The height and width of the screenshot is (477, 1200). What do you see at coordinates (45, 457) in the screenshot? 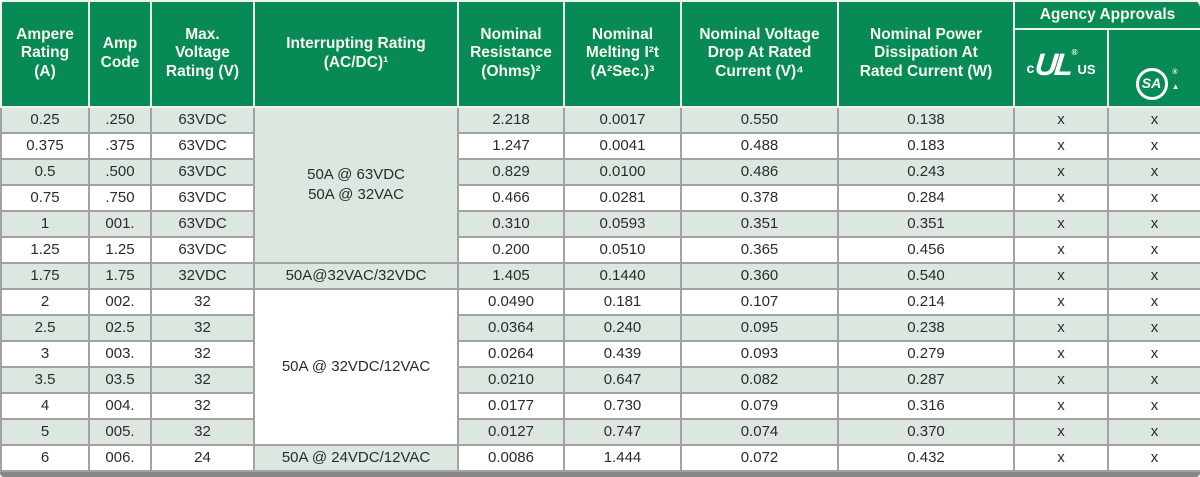
I see `ampere-rating-cell: 6` at bounding box center [45, 457].